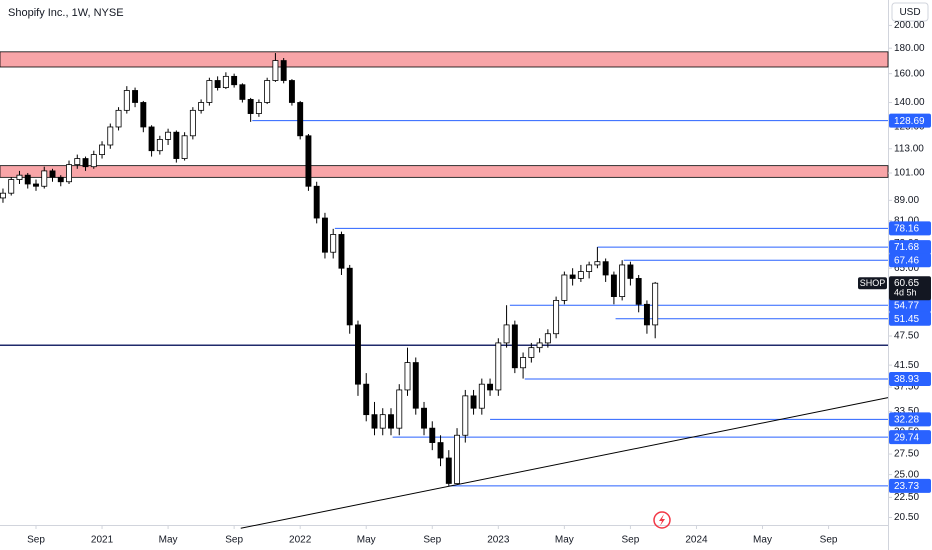  I want to click on y-tick-label: 47.50, so click(906, 336).